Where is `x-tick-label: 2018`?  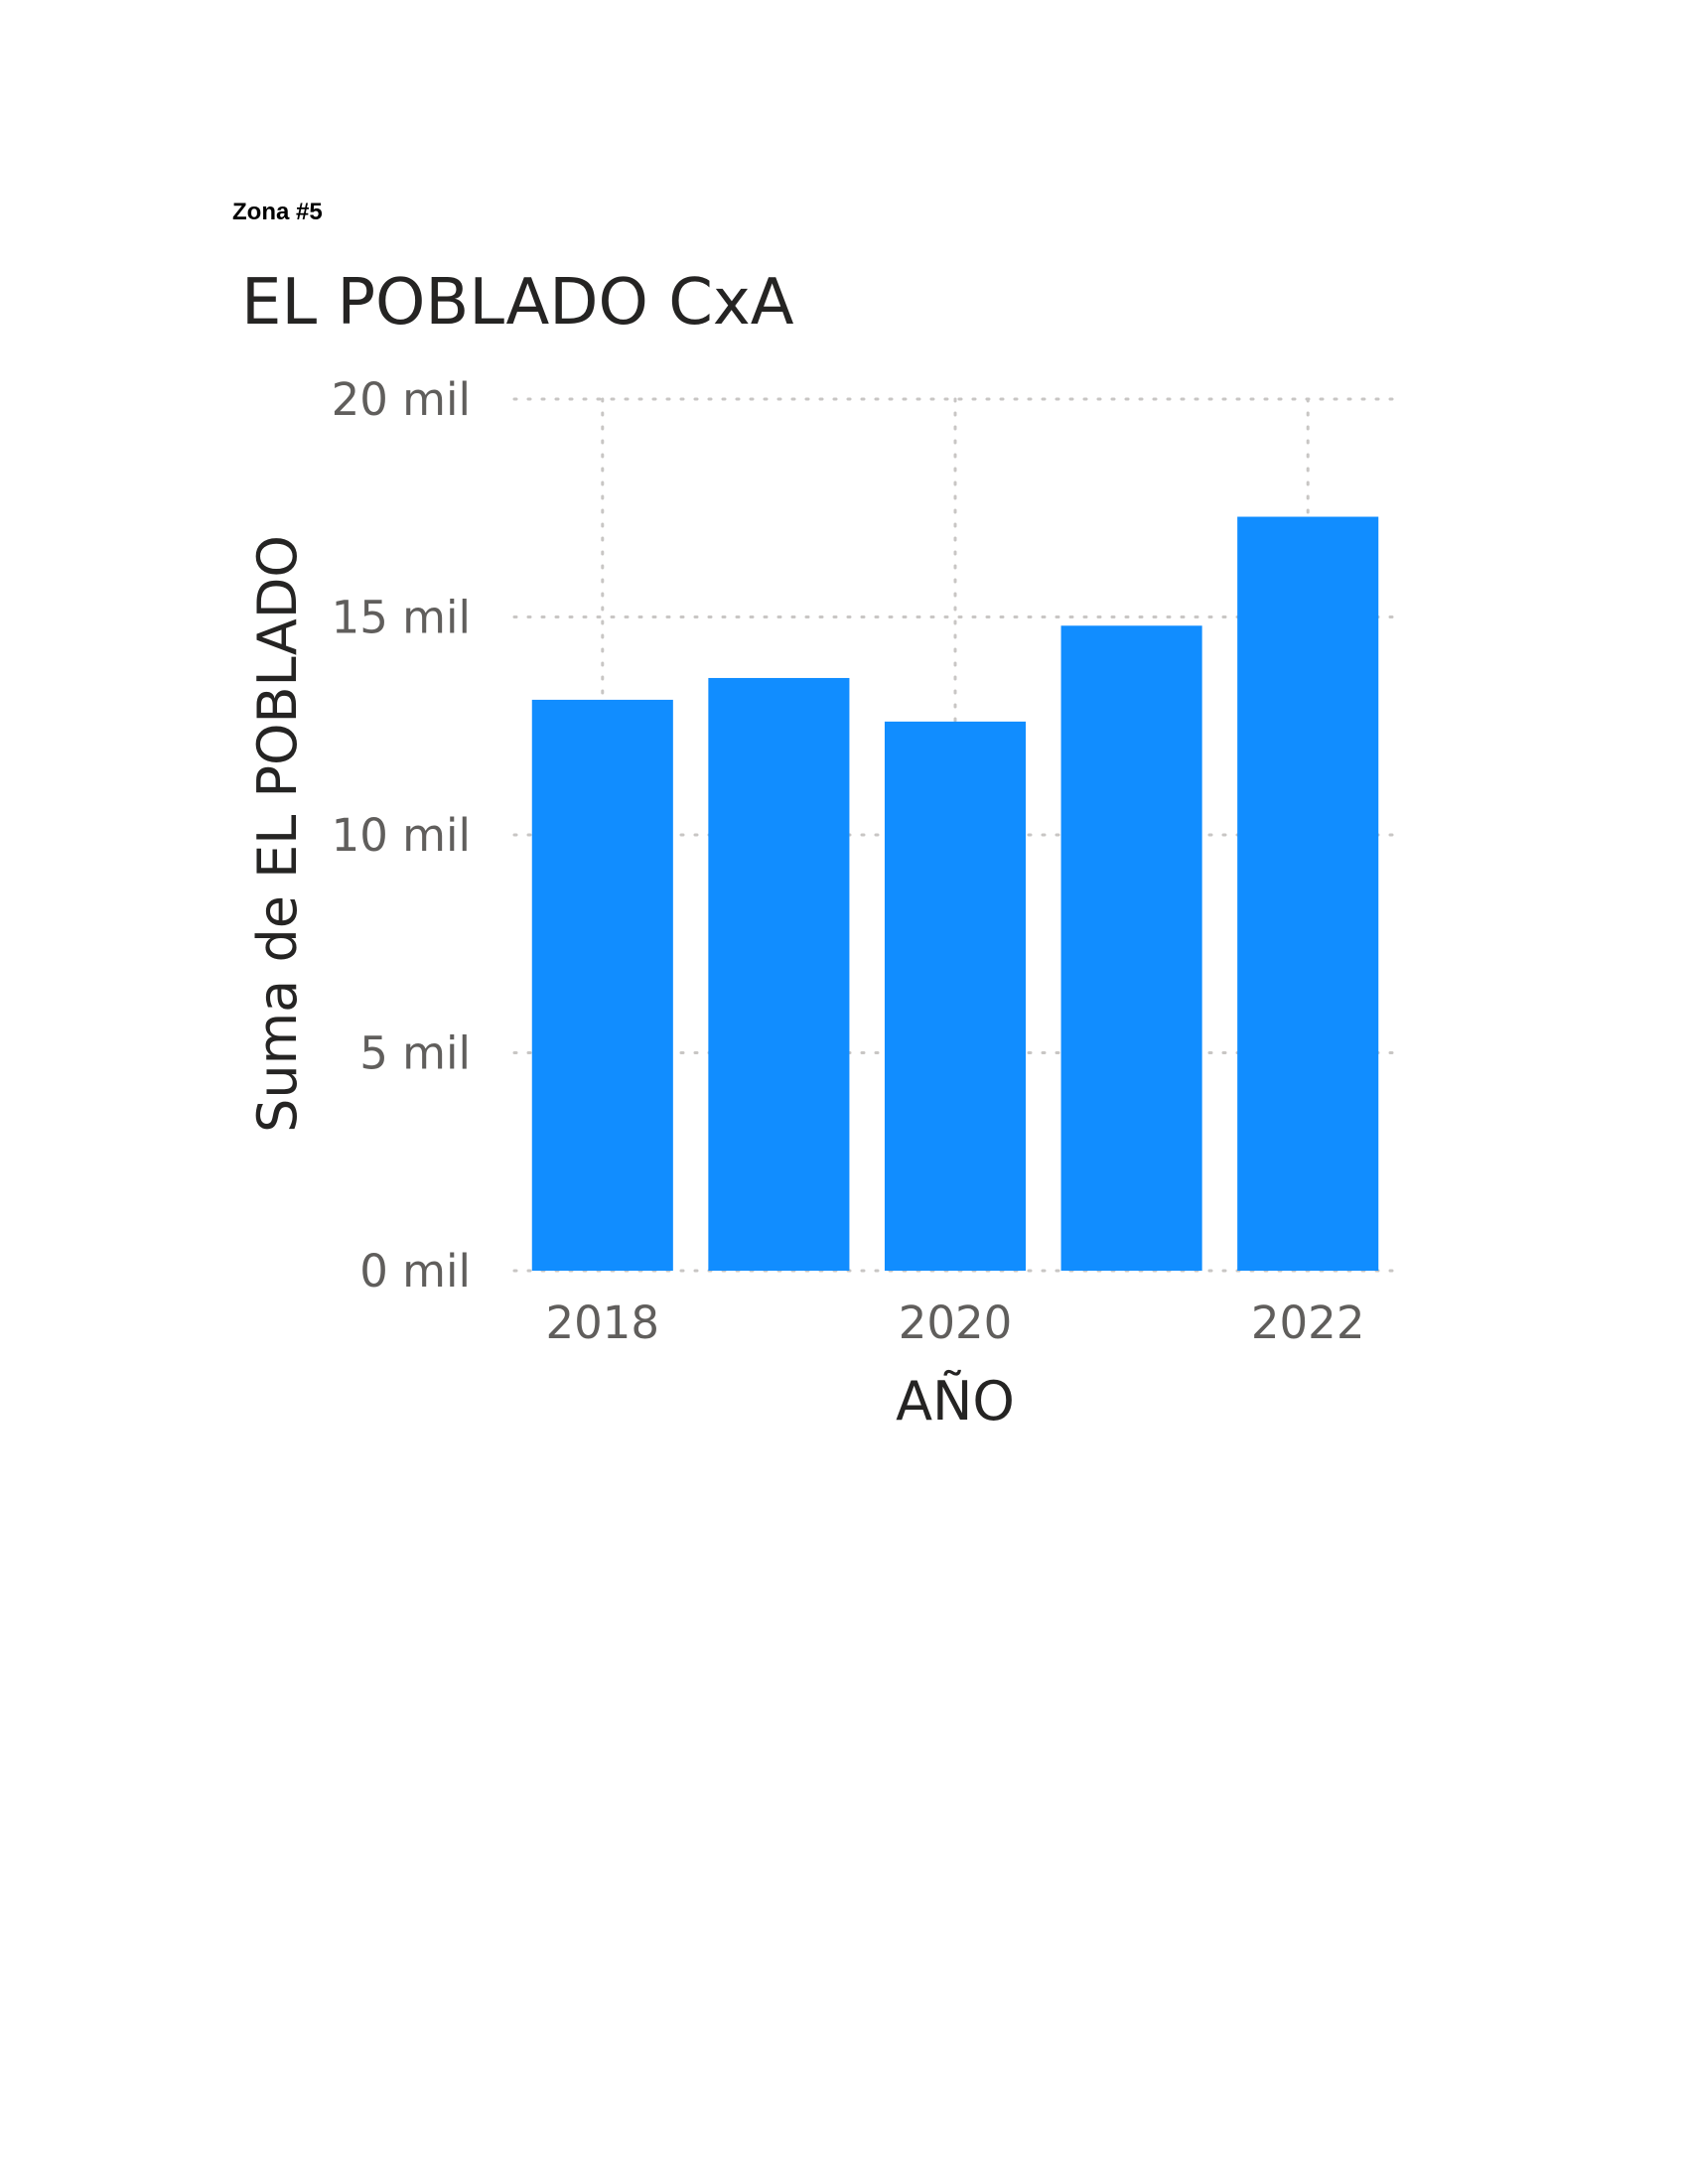 x-tick-label: 2018 is located at coordinates (603, 1323).